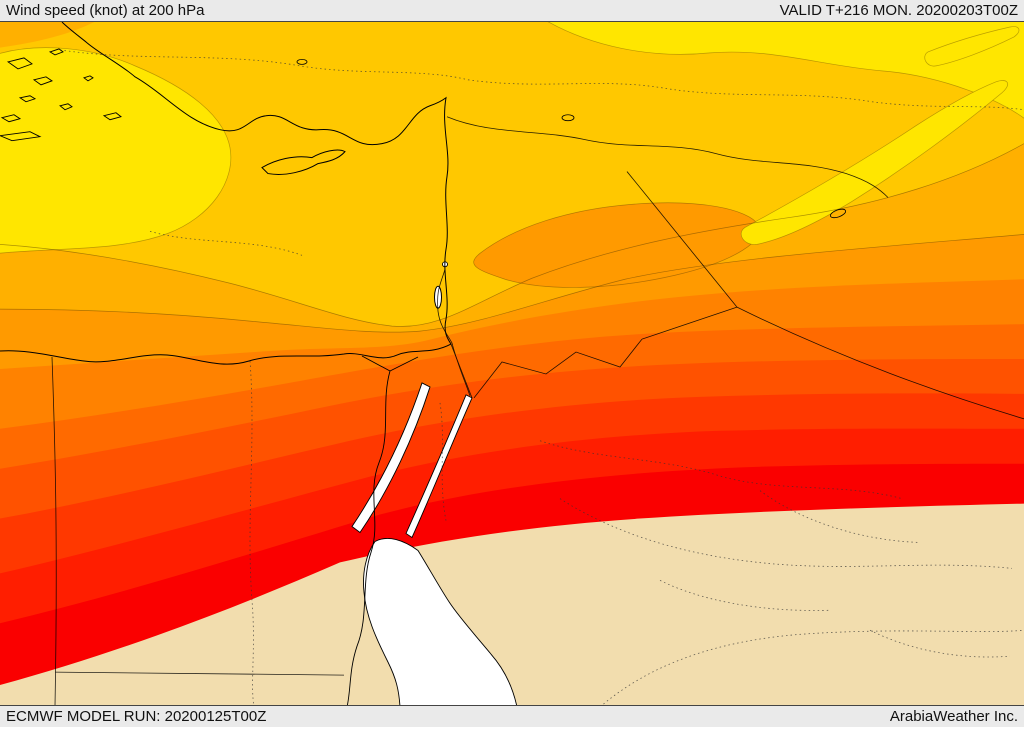 The width and height of the screenshot is (1024, 729). Describe the element at coordinates (226, 354) in the screenshot. I see `egypt-north-coast` at that location.